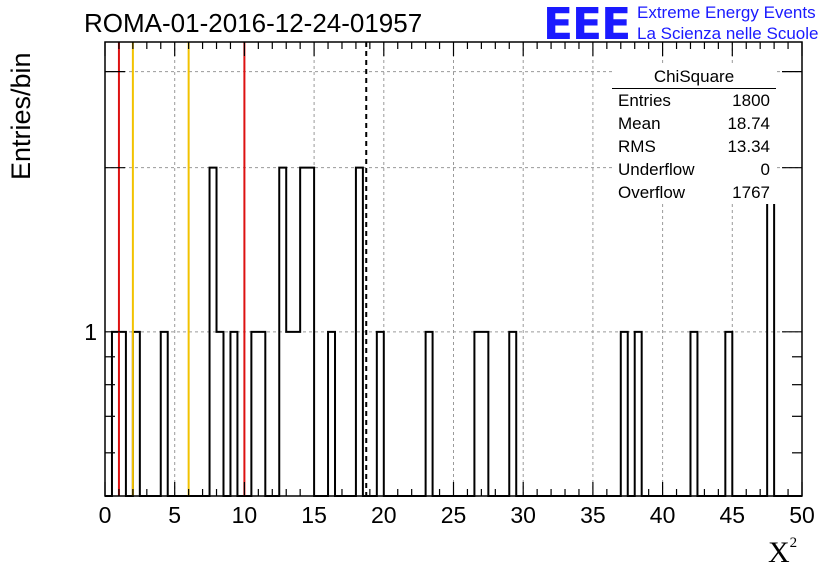 The image size is (836, 572). What do you see at coordinates (694, 100) in the screenshot?
I see `stats-row-entries: Entries 1800` at bounding box center [694, 100].